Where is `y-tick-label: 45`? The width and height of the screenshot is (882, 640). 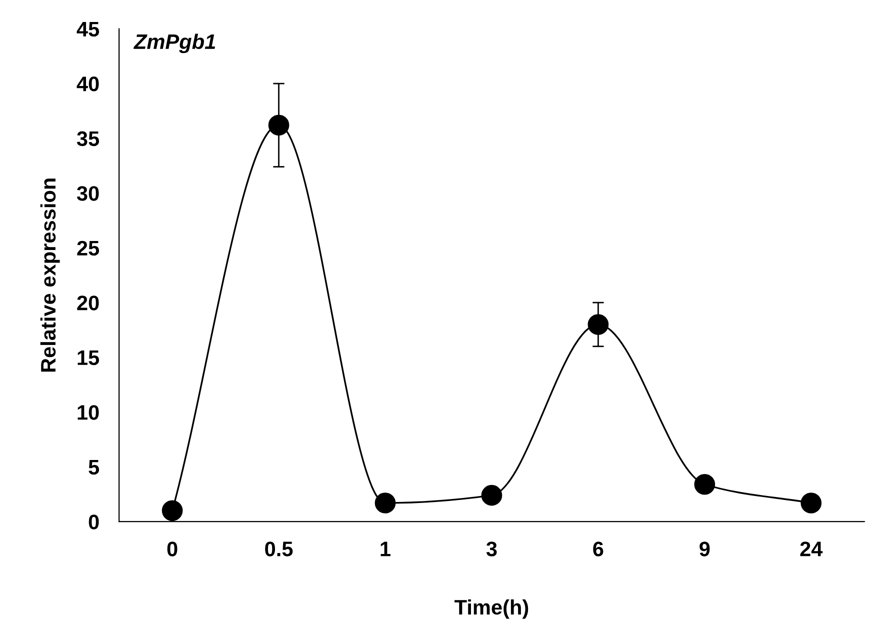 y-tick-label: 45 is located at coordinates (88, 29).